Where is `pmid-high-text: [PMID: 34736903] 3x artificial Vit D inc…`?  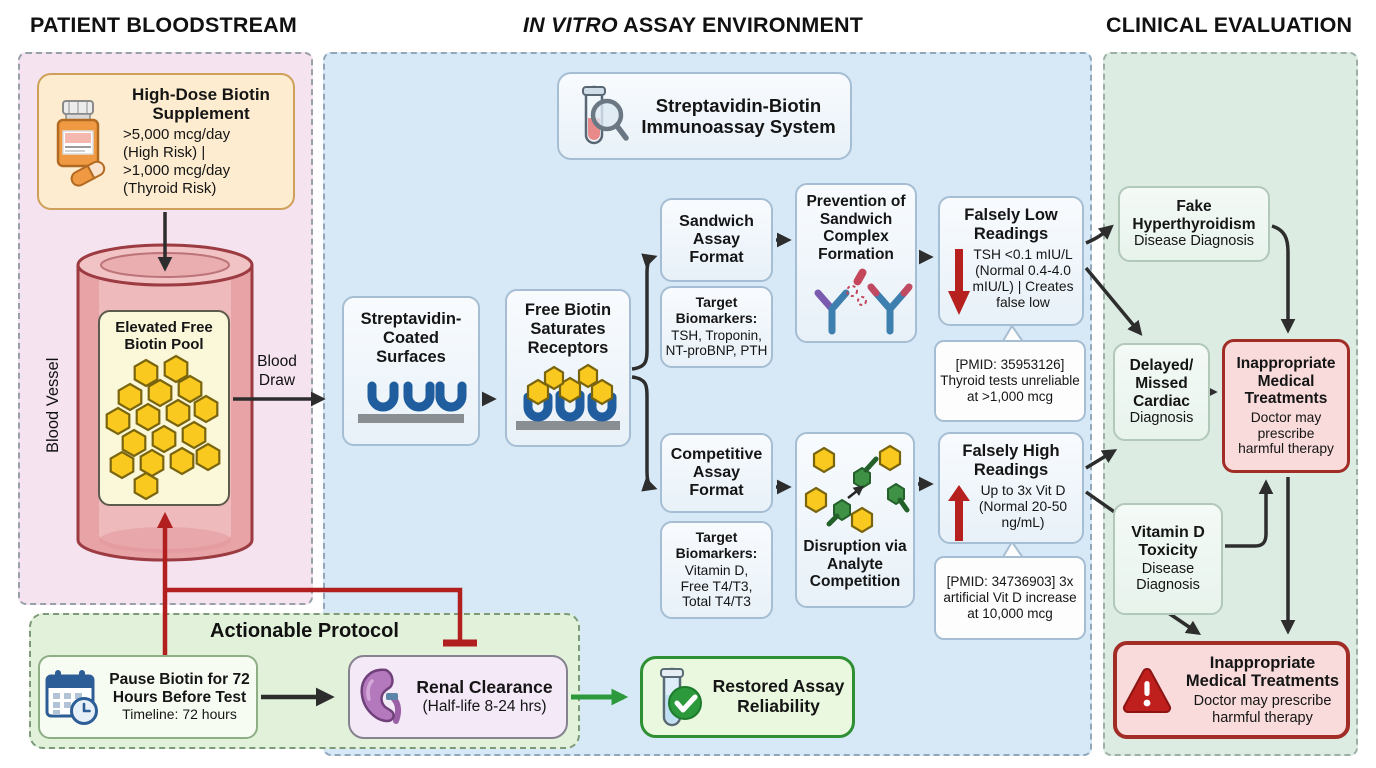 pmid-high-text: [PMID: 34736903] 3x artificial Vit D inc… is located at coordinates (1010, 597).